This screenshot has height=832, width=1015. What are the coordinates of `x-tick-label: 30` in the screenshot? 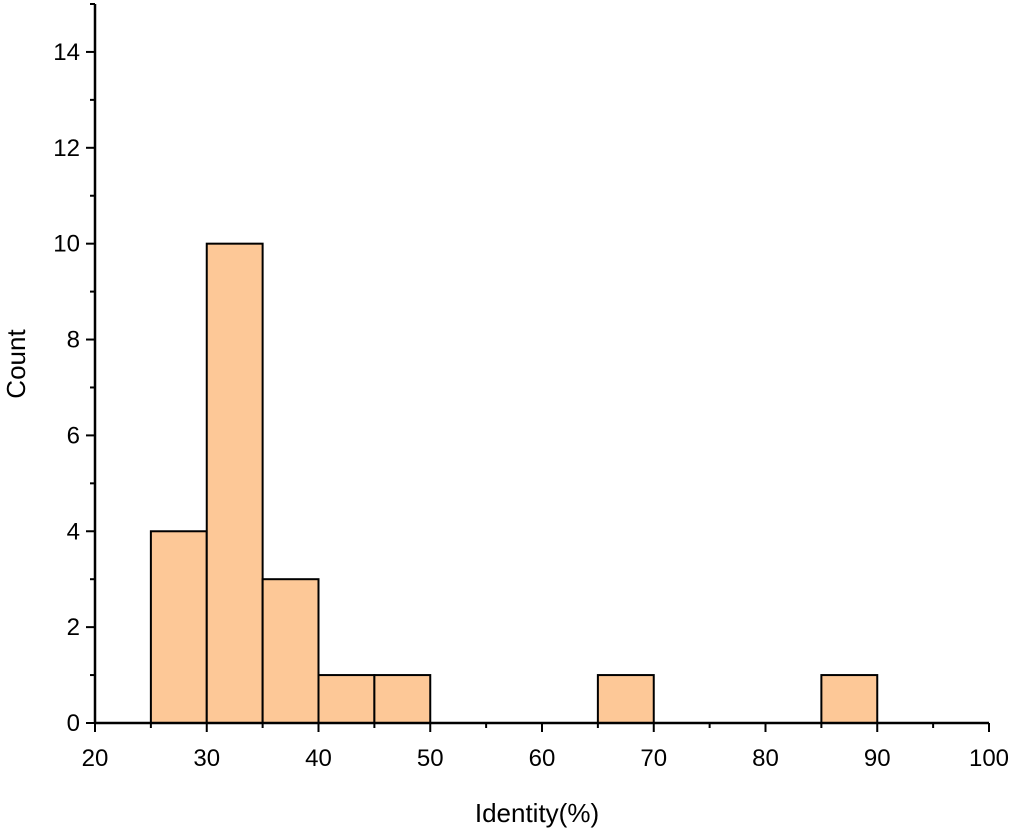 It's located at (206, 758).